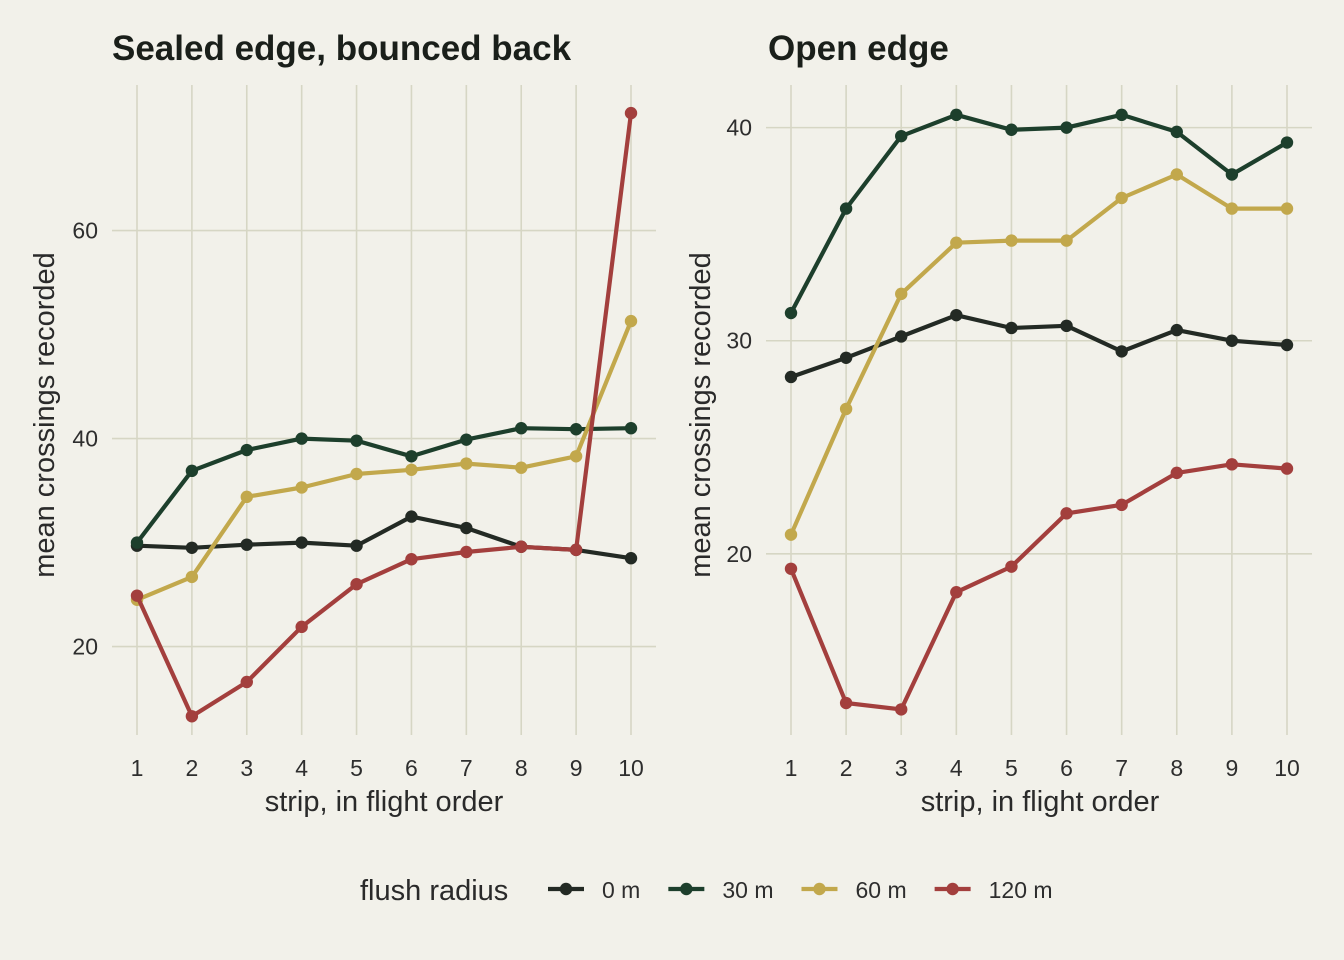 This screenshot has width=1344, height=960. What do you see at coordinates (854, 890) in the screenshot?
I see `legend-item: 60 m` at bounding box center [854, 890].